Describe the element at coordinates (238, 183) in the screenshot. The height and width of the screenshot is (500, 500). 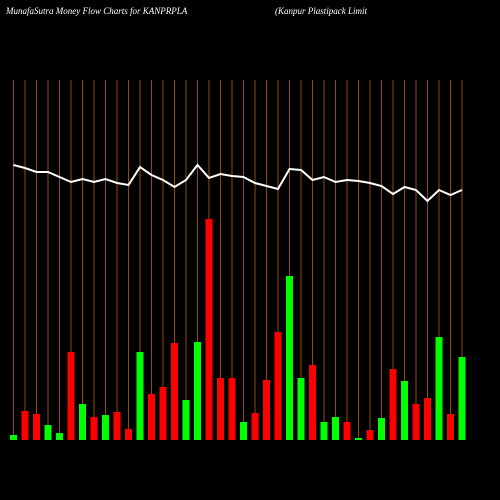
I see `money-flow-line` at that location.